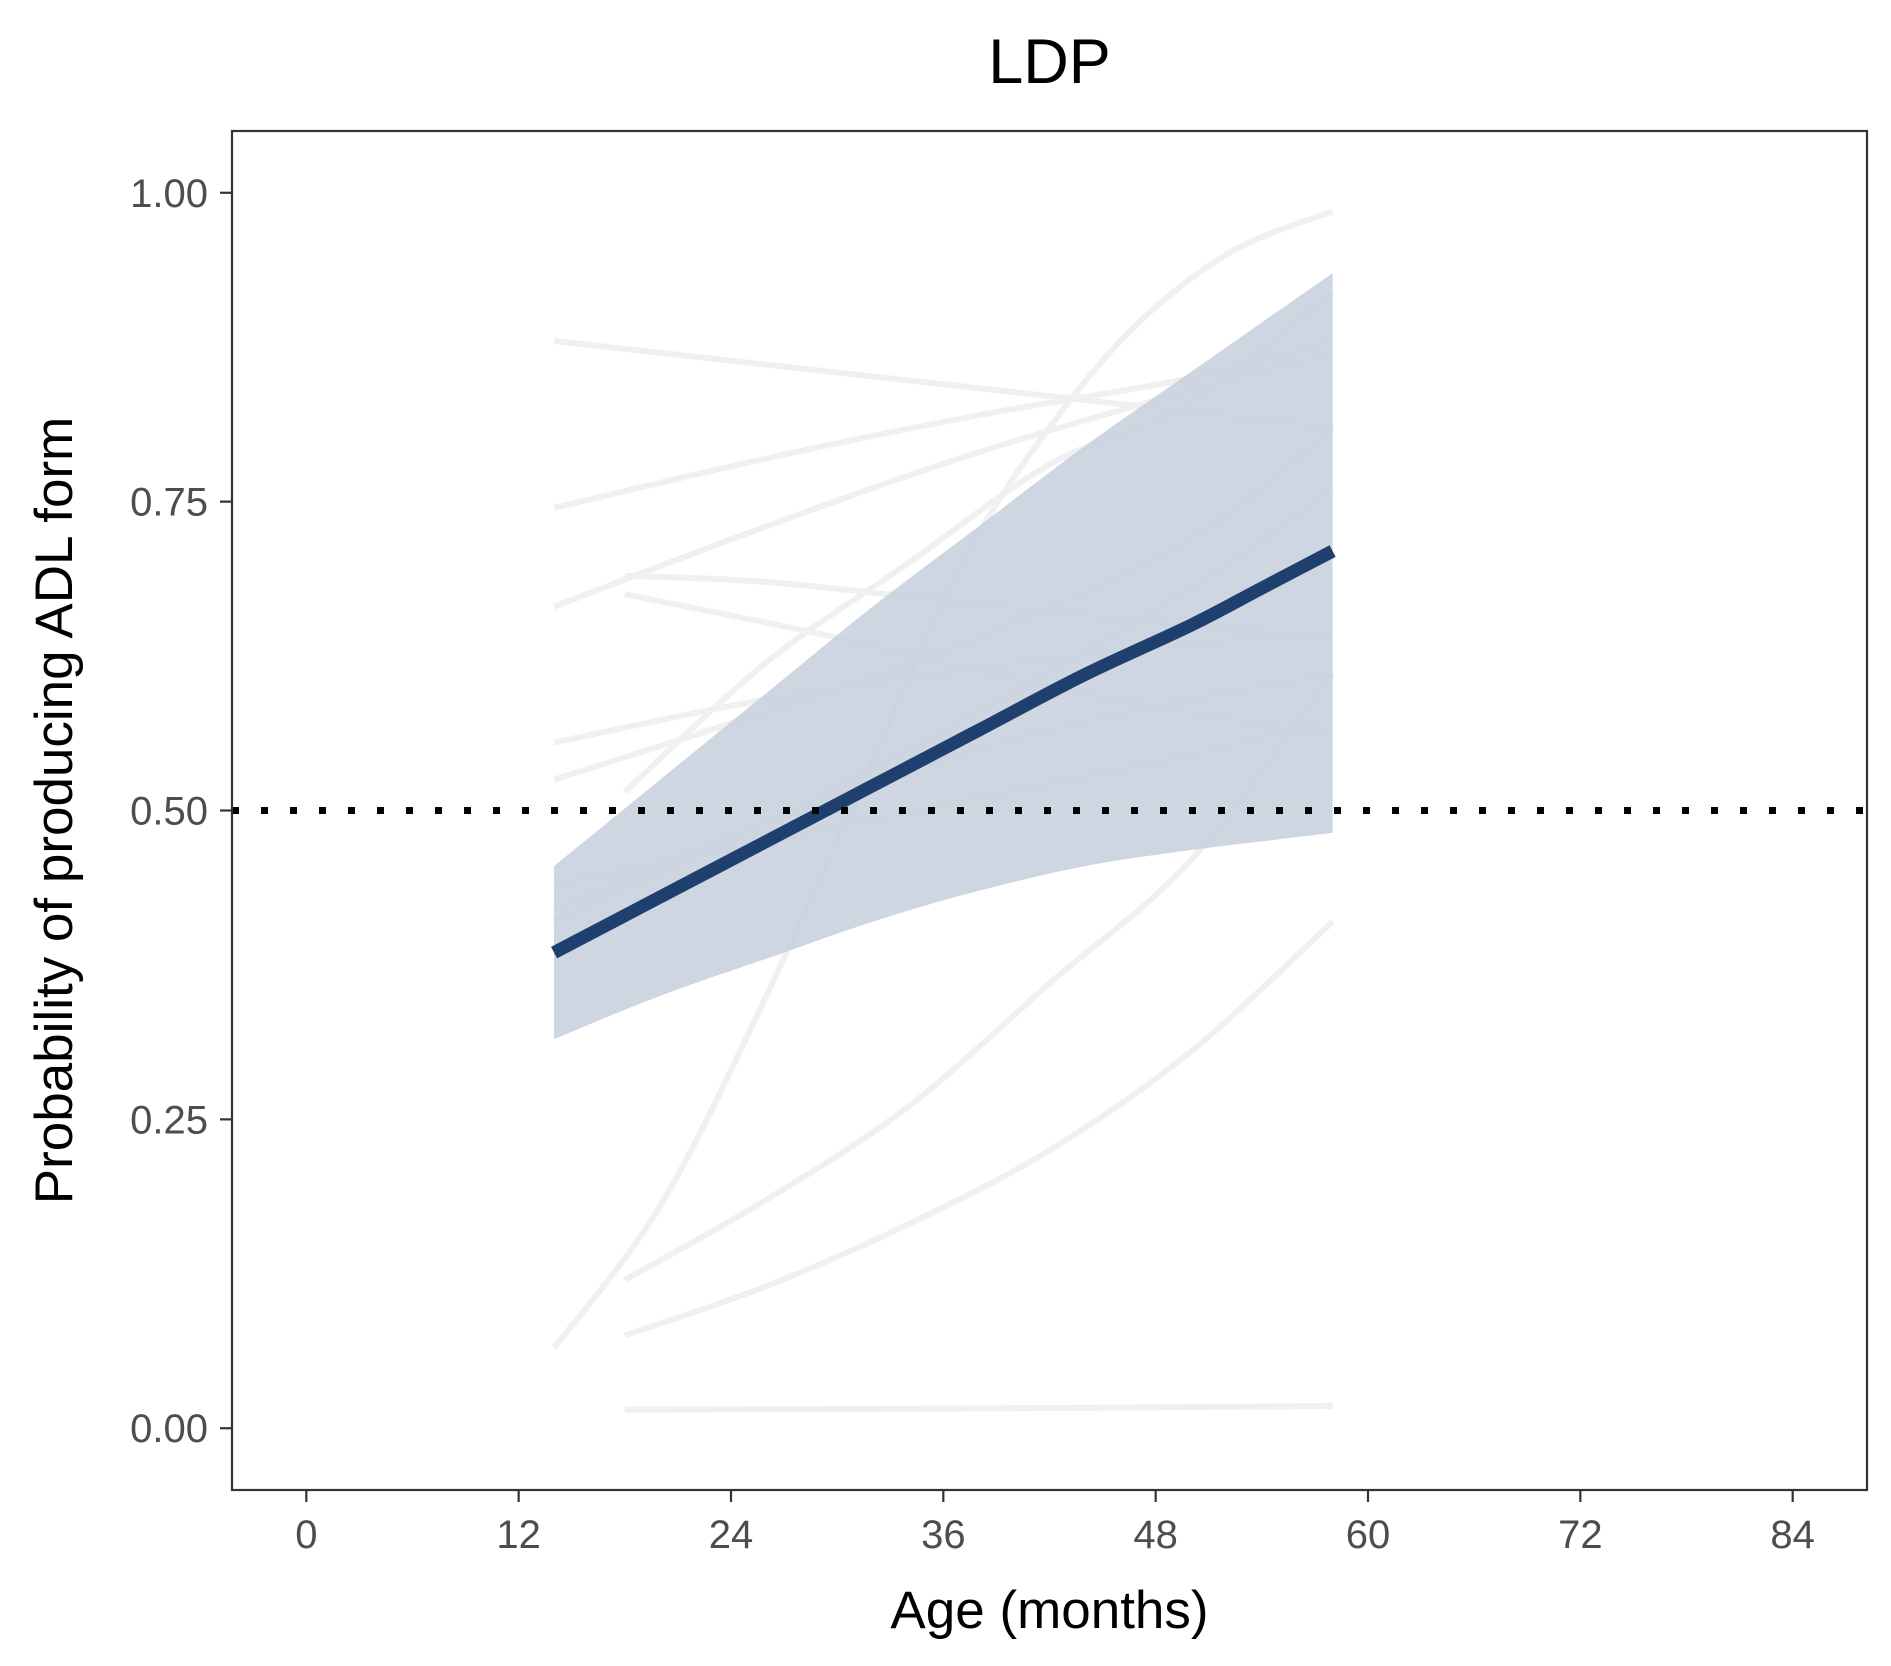  I want to click on x-tick-label: 48, so click(1155, 1535).